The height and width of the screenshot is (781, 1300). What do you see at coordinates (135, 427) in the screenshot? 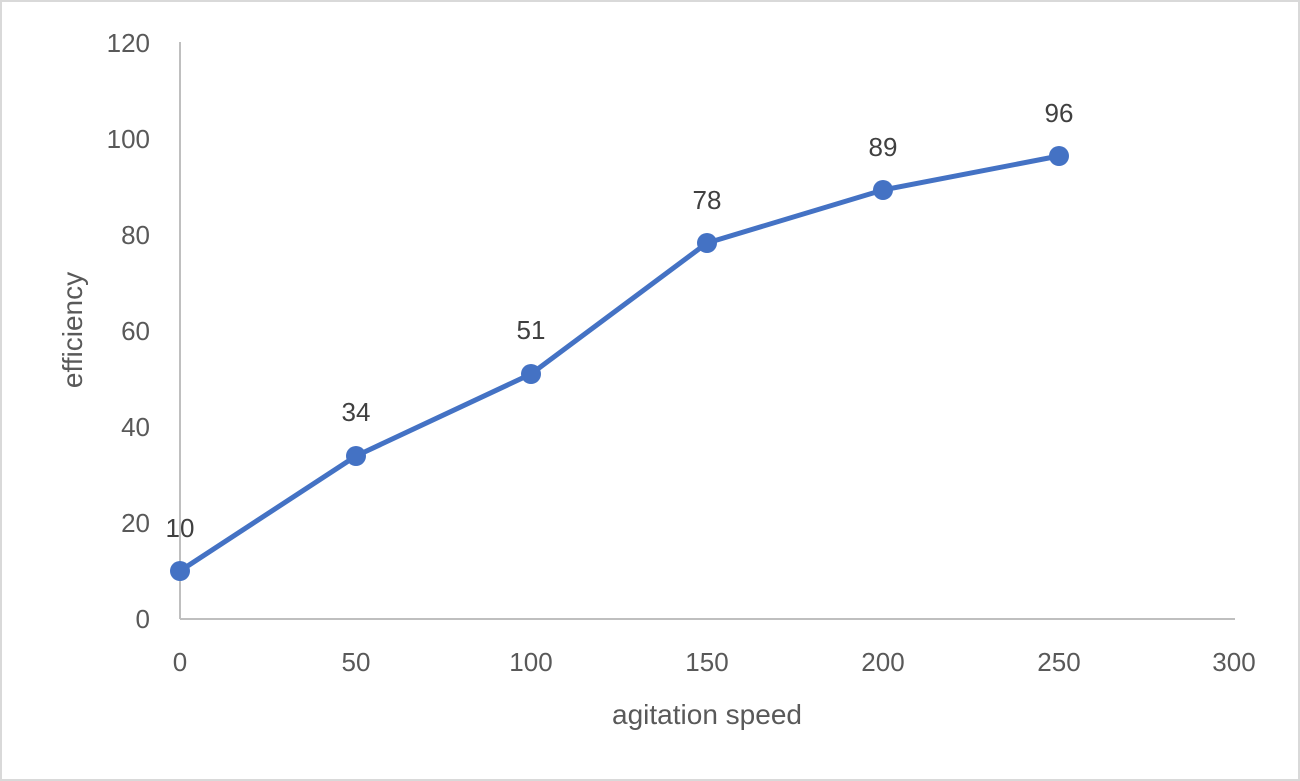
I see `y-tick: 40` at bounding box center [135, 427].